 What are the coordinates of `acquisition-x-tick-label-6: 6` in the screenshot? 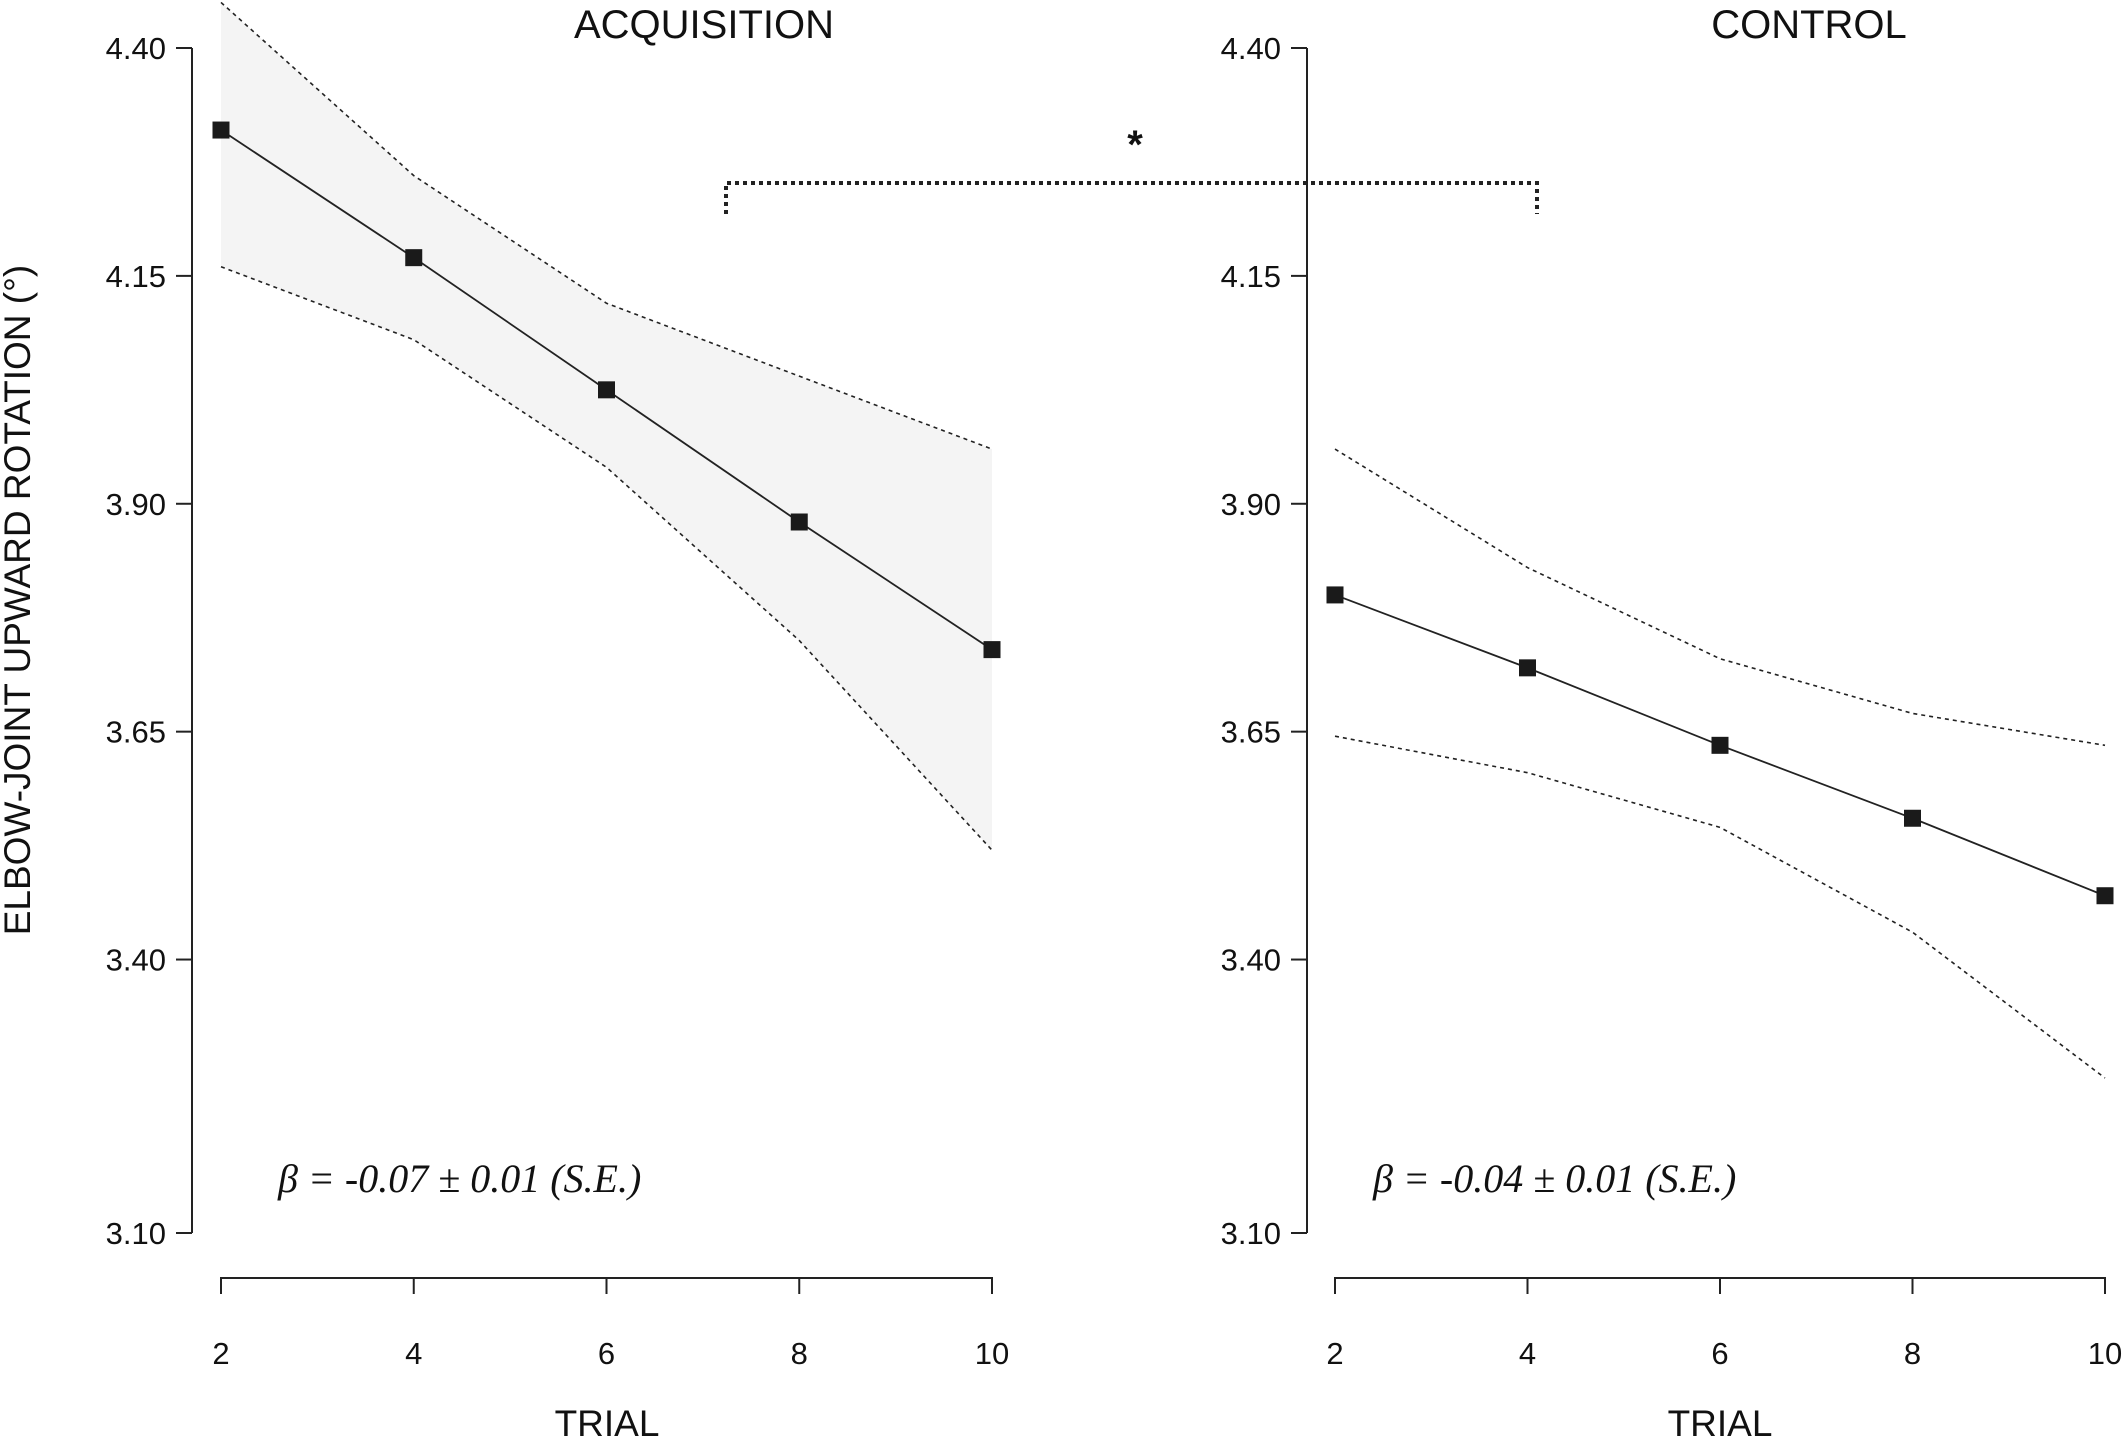 It's located at (606, 1353).